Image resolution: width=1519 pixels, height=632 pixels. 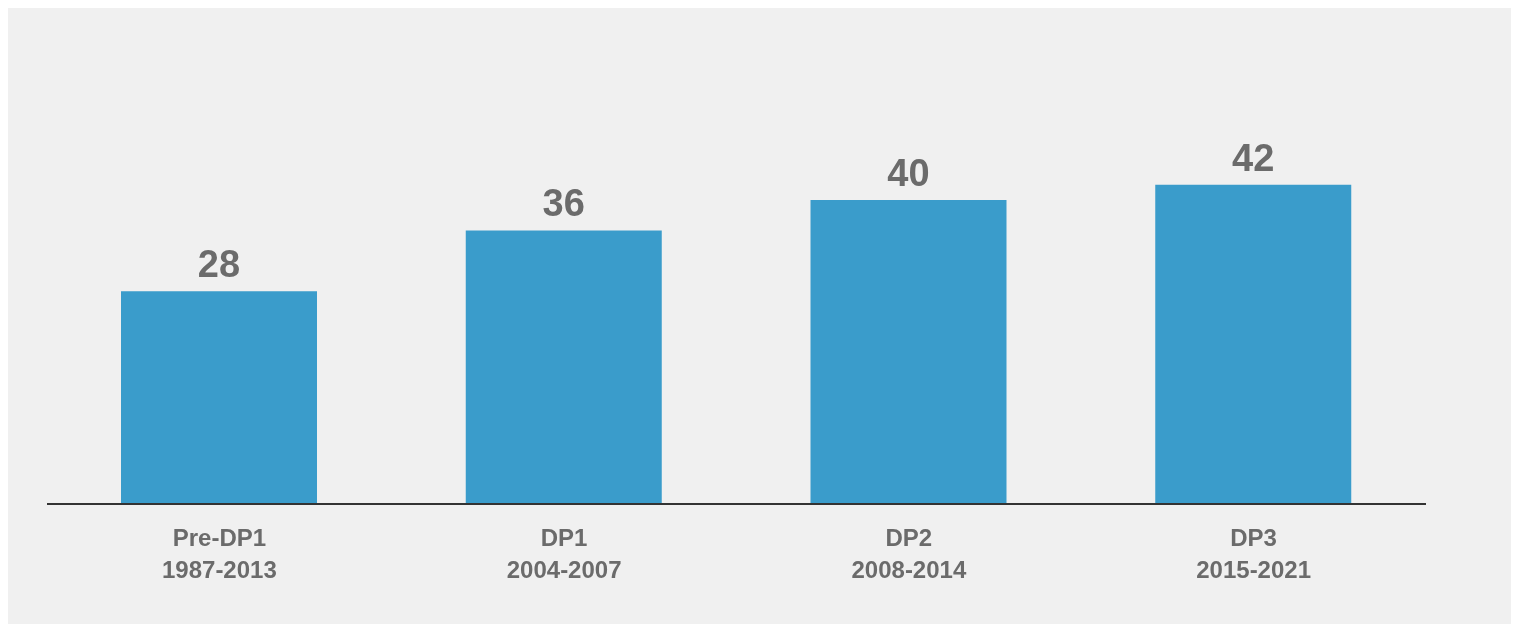 What do you see at coordinates (564, 553) in the screenshot?
I see `x-tick-label: DP1 2004-2007` at bounding box center [564, 553].